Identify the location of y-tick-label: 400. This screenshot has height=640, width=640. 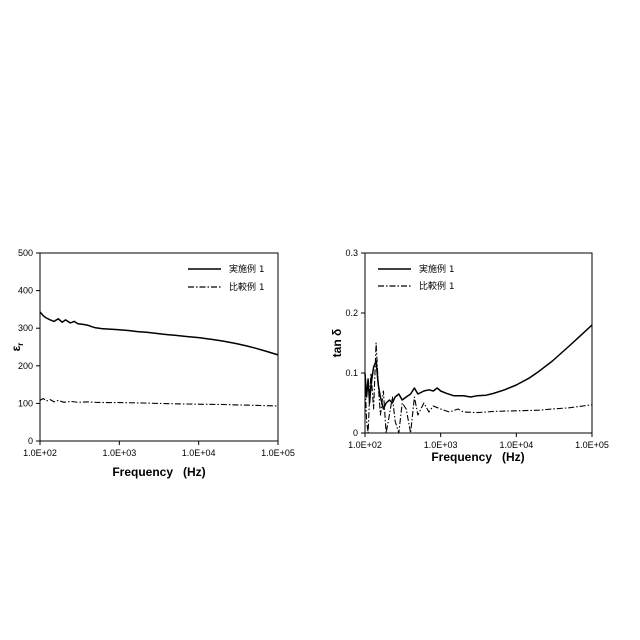
(25, 291).